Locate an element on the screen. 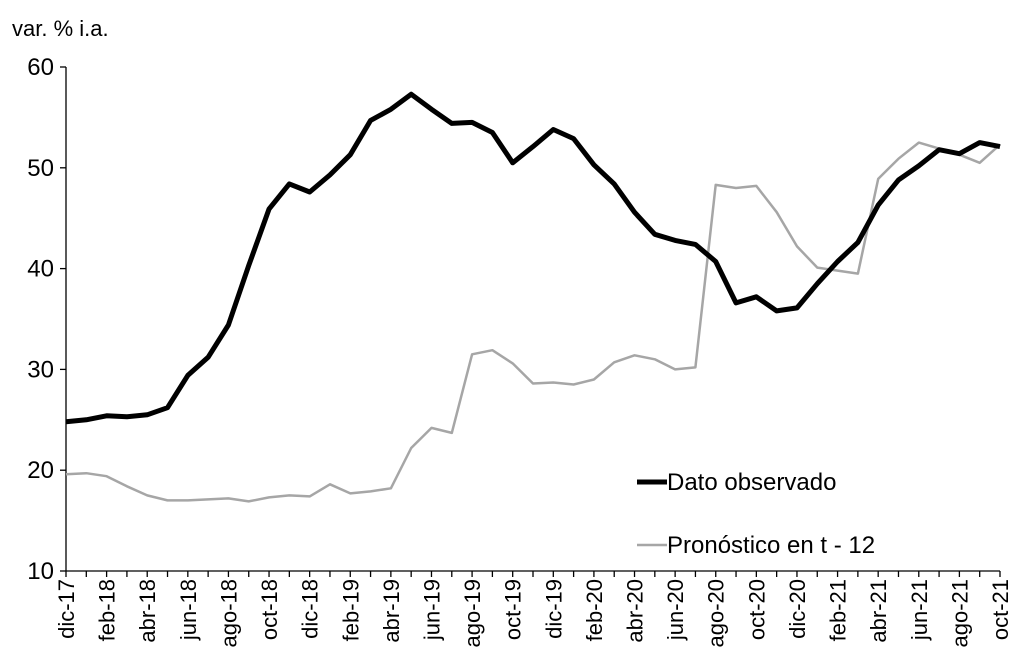 Image resolution: width=1012 pixels, height=670 pixels. x-tick-label: ago-18 is located at coordinates (228, 613).